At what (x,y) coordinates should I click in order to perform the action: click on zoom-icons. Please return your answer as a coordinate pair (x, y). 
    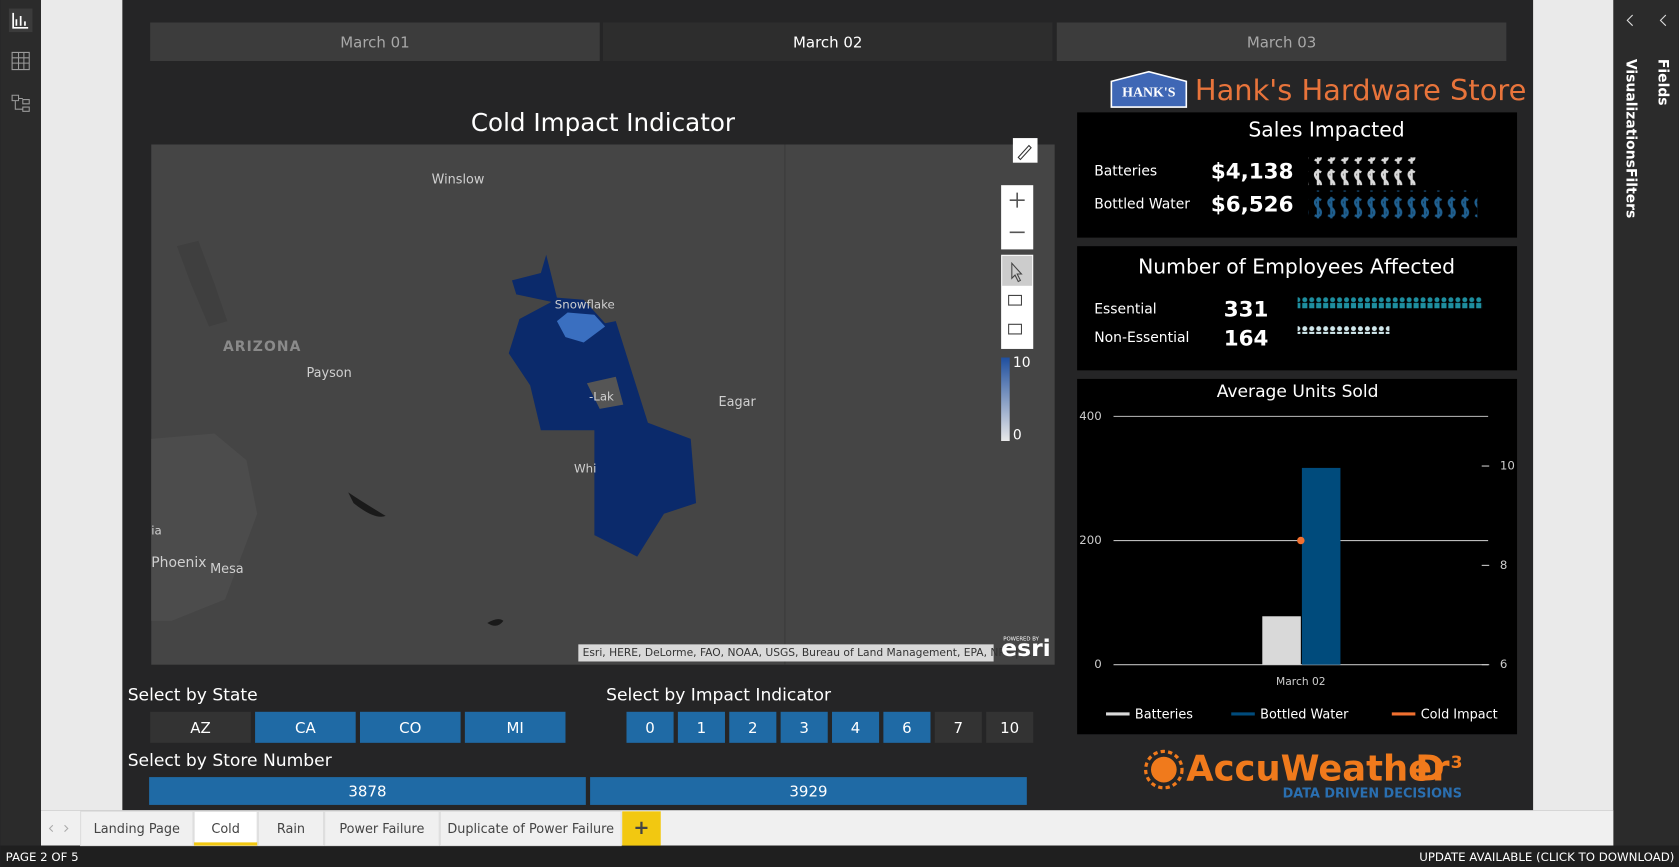
    Looking at the image, I should click on (1017, 213).